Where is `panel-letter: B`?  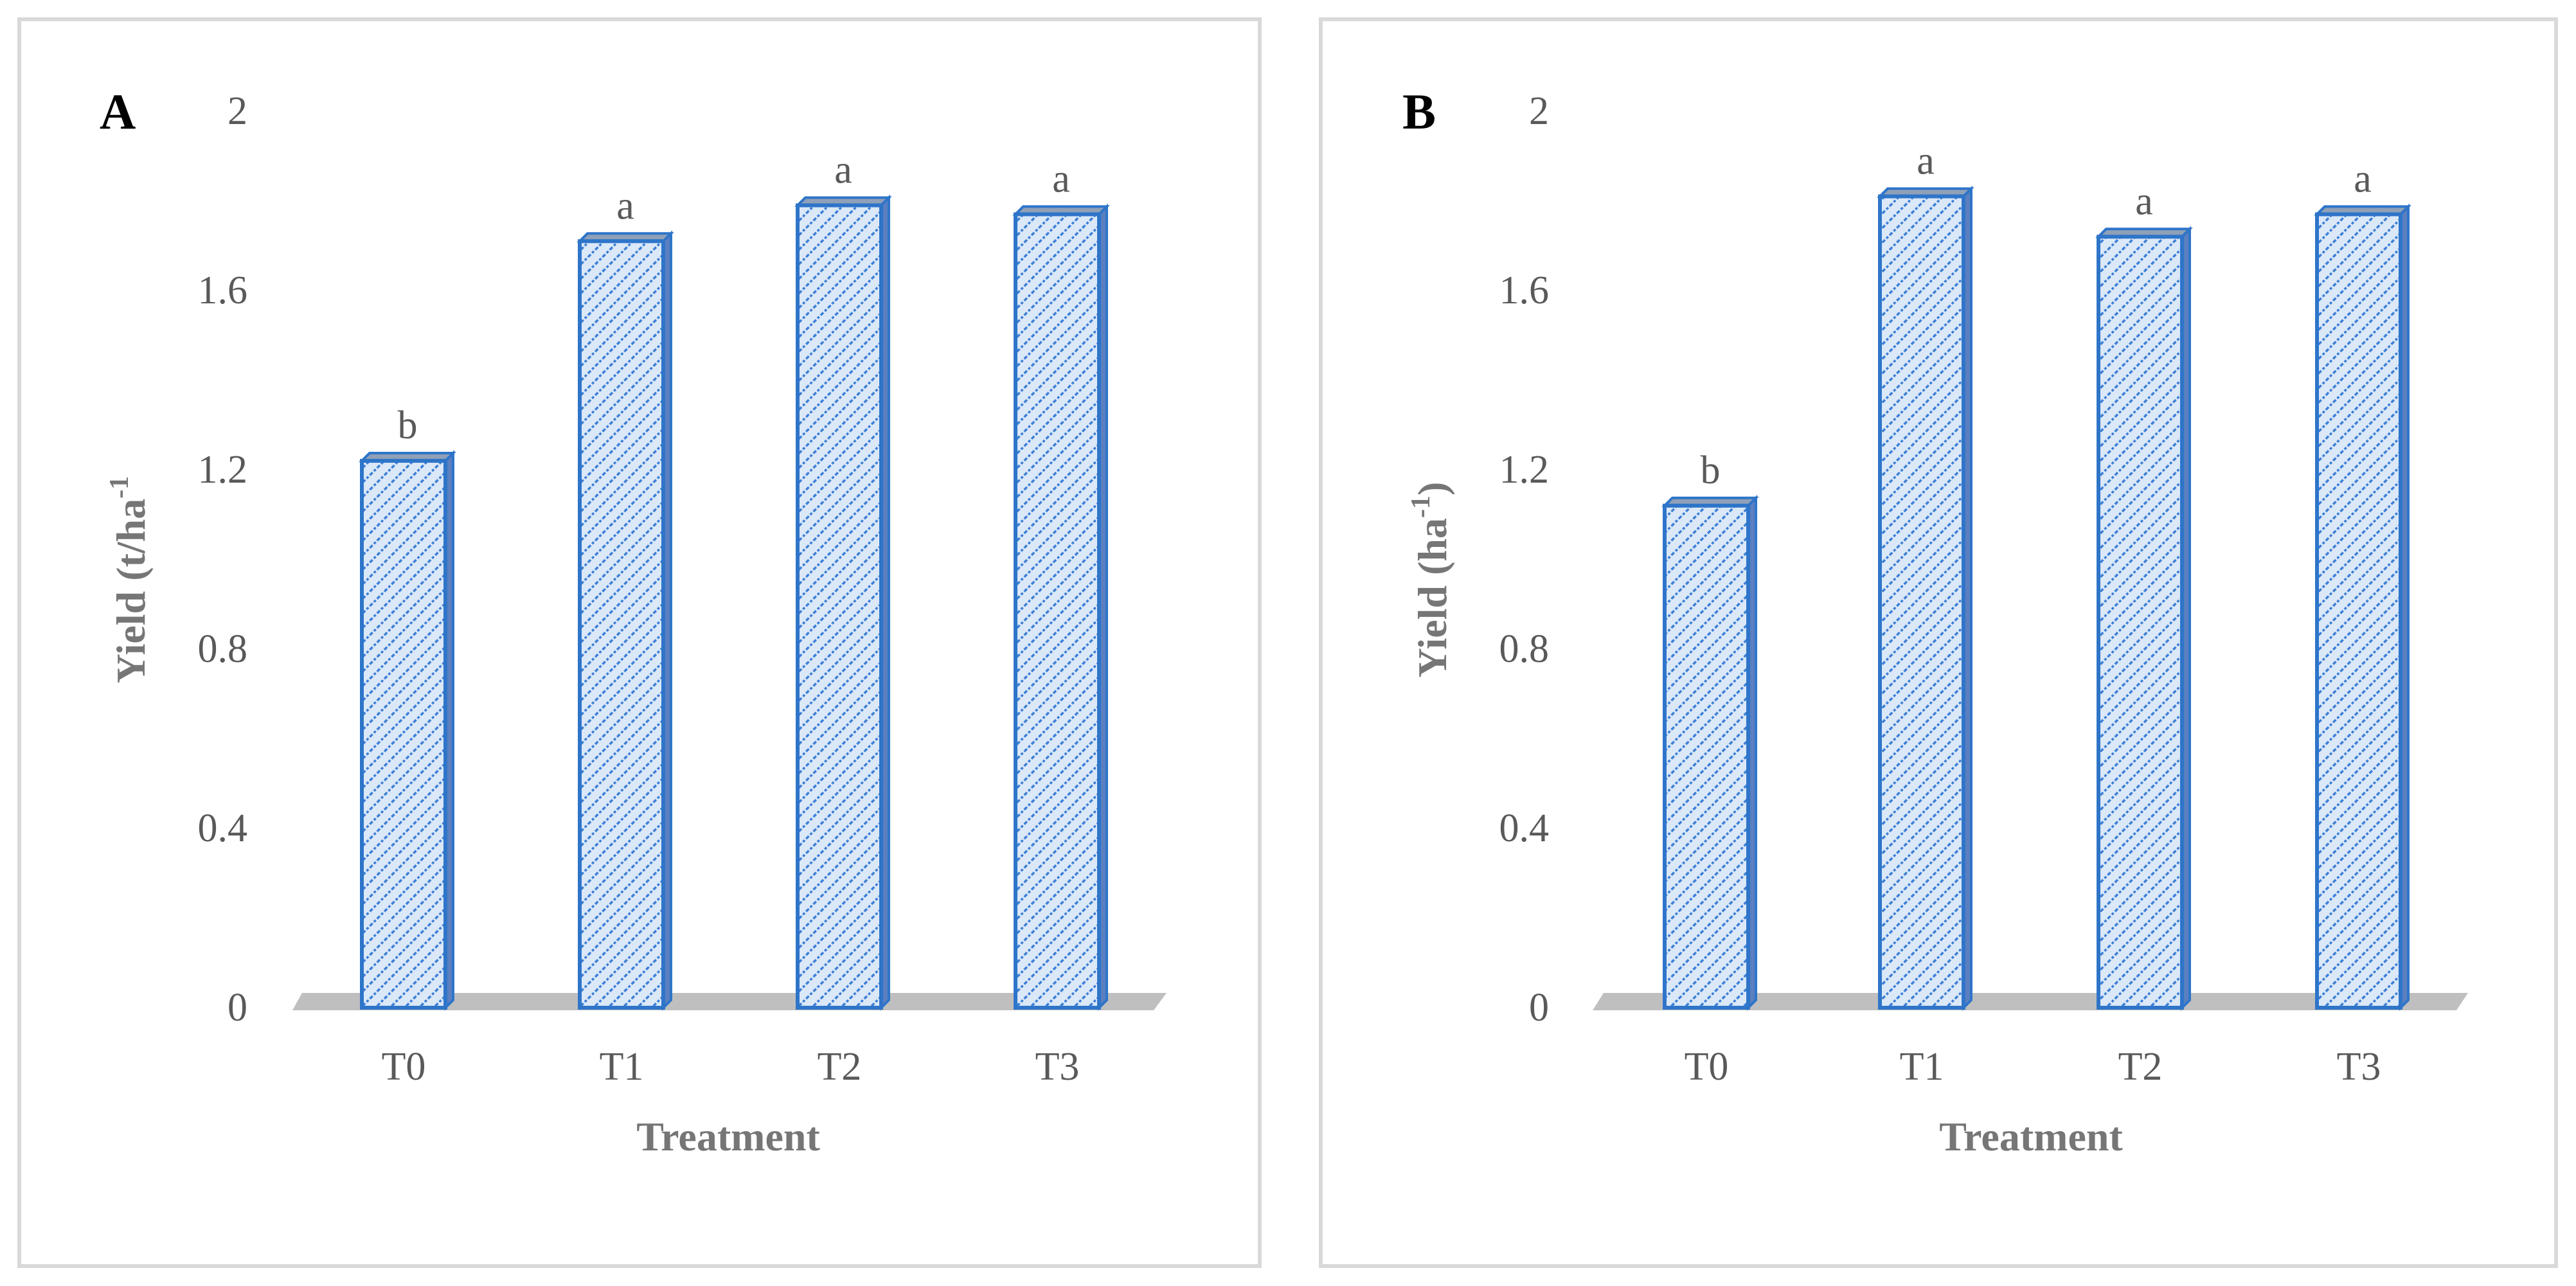 panel-letter: B is located at coordinates (1419, 111).